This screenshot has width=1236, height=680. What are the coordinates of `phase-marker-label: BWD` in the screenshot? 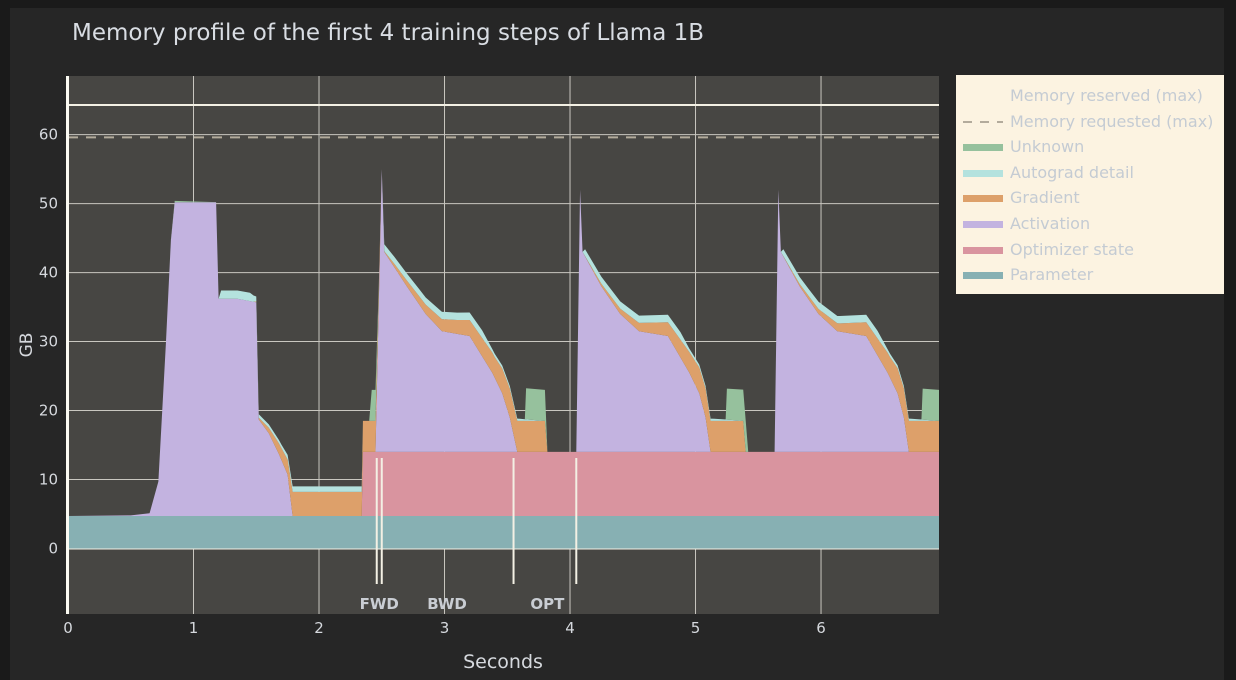 It's located at (447, 604).